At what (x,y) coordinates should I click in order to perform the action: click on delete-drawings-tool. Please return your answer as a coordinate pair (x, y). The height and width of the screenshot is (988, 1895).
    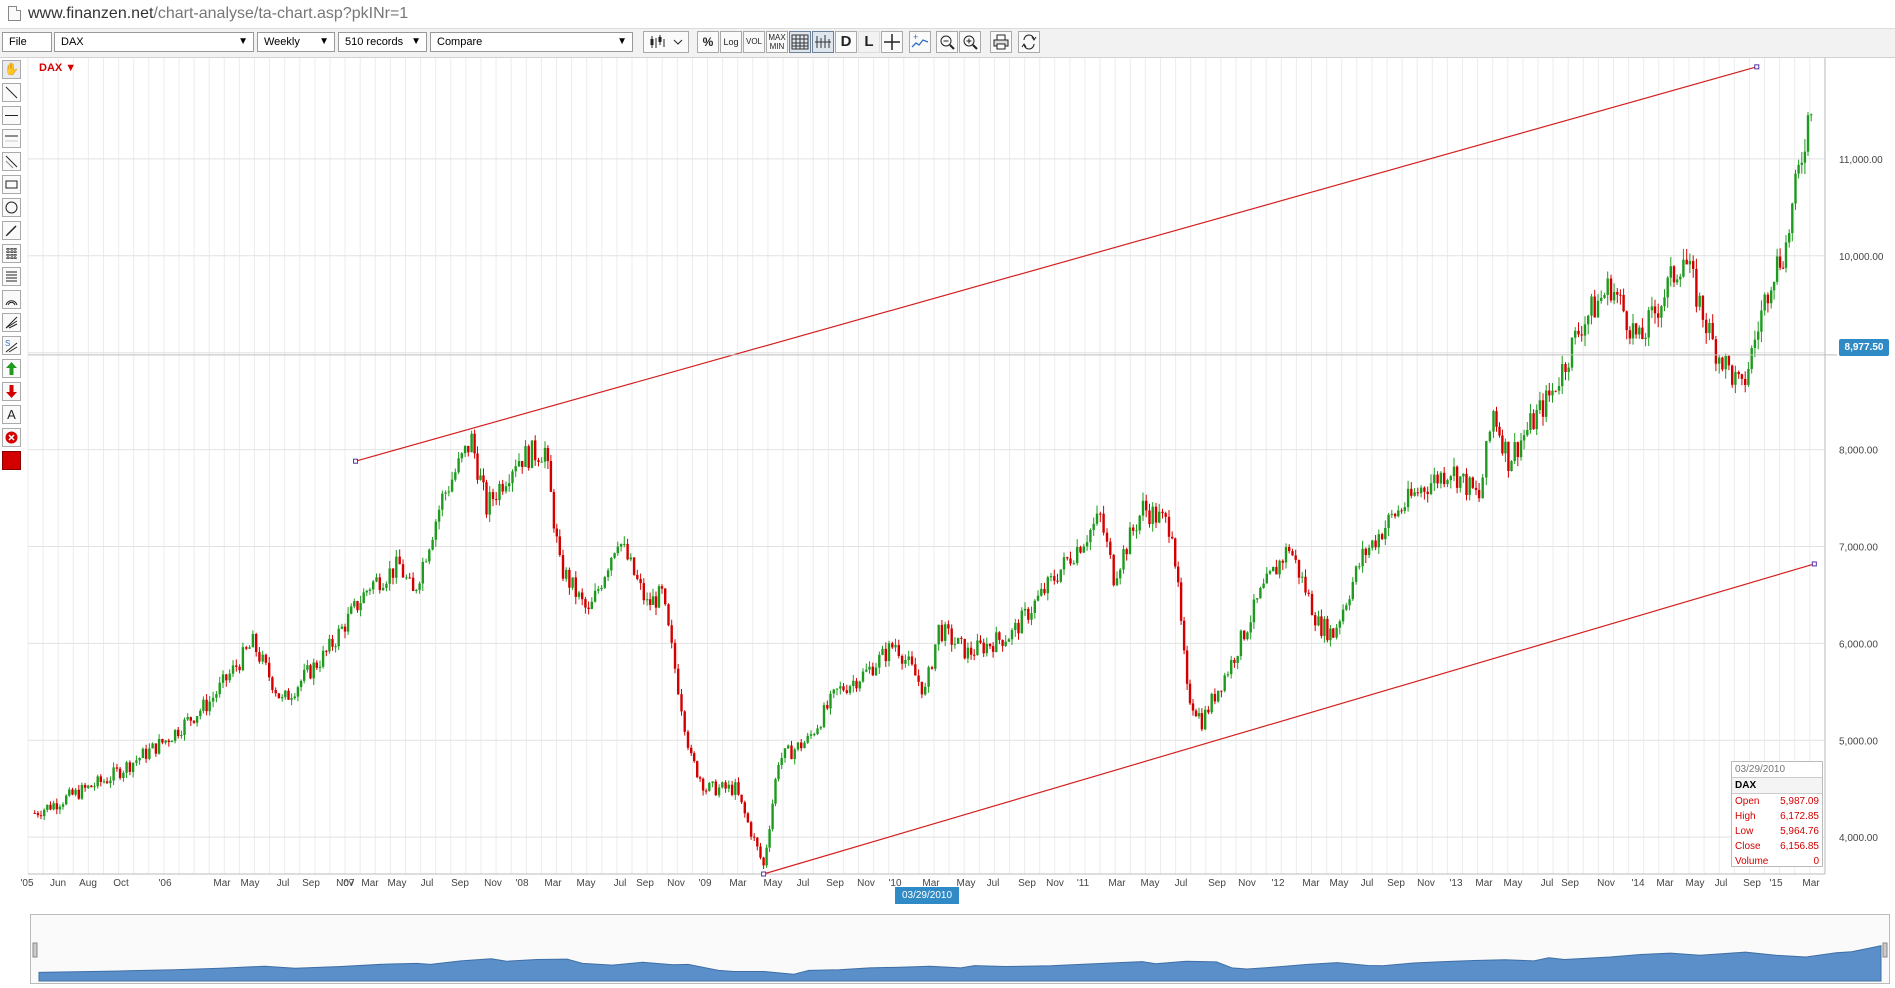
    Looking at the image, I should click on (11, 437).